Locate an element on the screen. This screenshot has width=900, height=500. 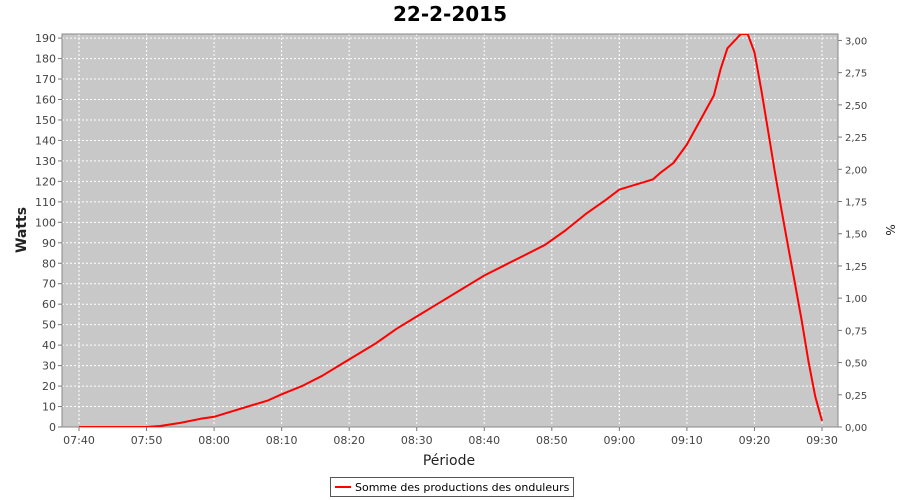
x-tick-label: 07:50 is located at coordinates (147, 440).